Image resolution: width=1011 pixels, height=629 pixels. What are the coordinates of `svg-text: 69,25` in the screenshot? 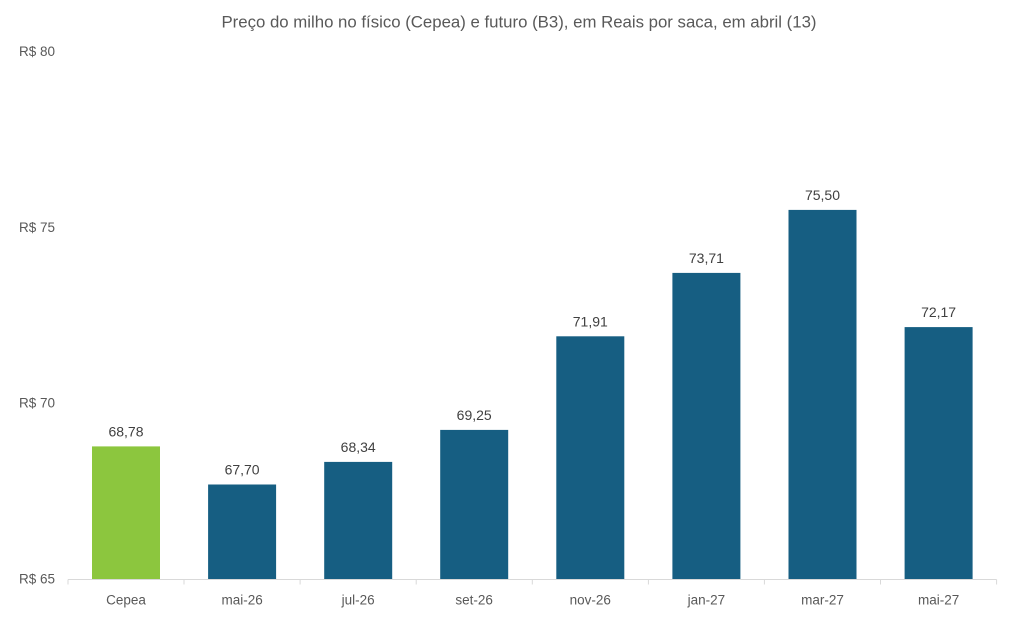 It's located at (474, 415).